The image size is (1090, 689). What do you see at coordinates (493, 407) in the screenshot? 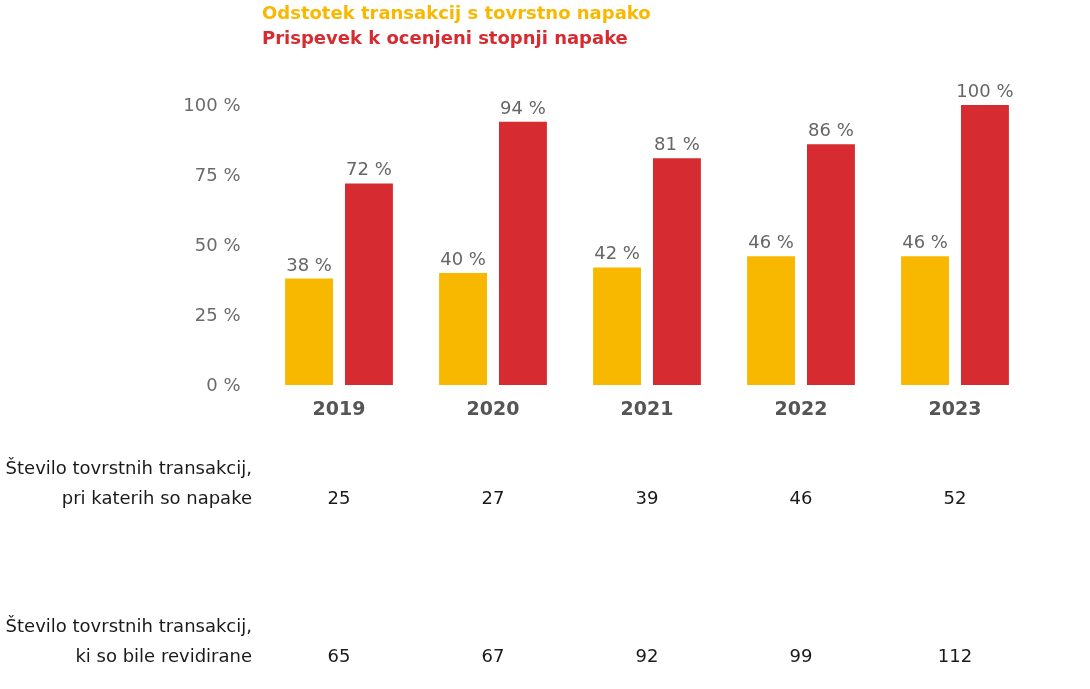
I see `x-tick-label: 2020` at bounding box center [493, 407].